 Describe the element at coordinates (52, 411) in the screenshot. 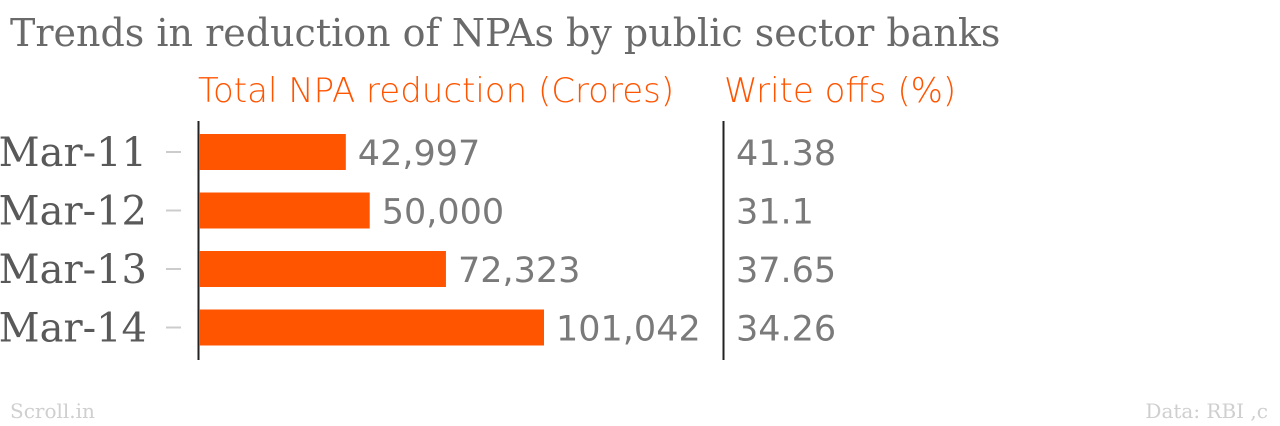

I see `footer-source-left: Scroll.in` at that location.